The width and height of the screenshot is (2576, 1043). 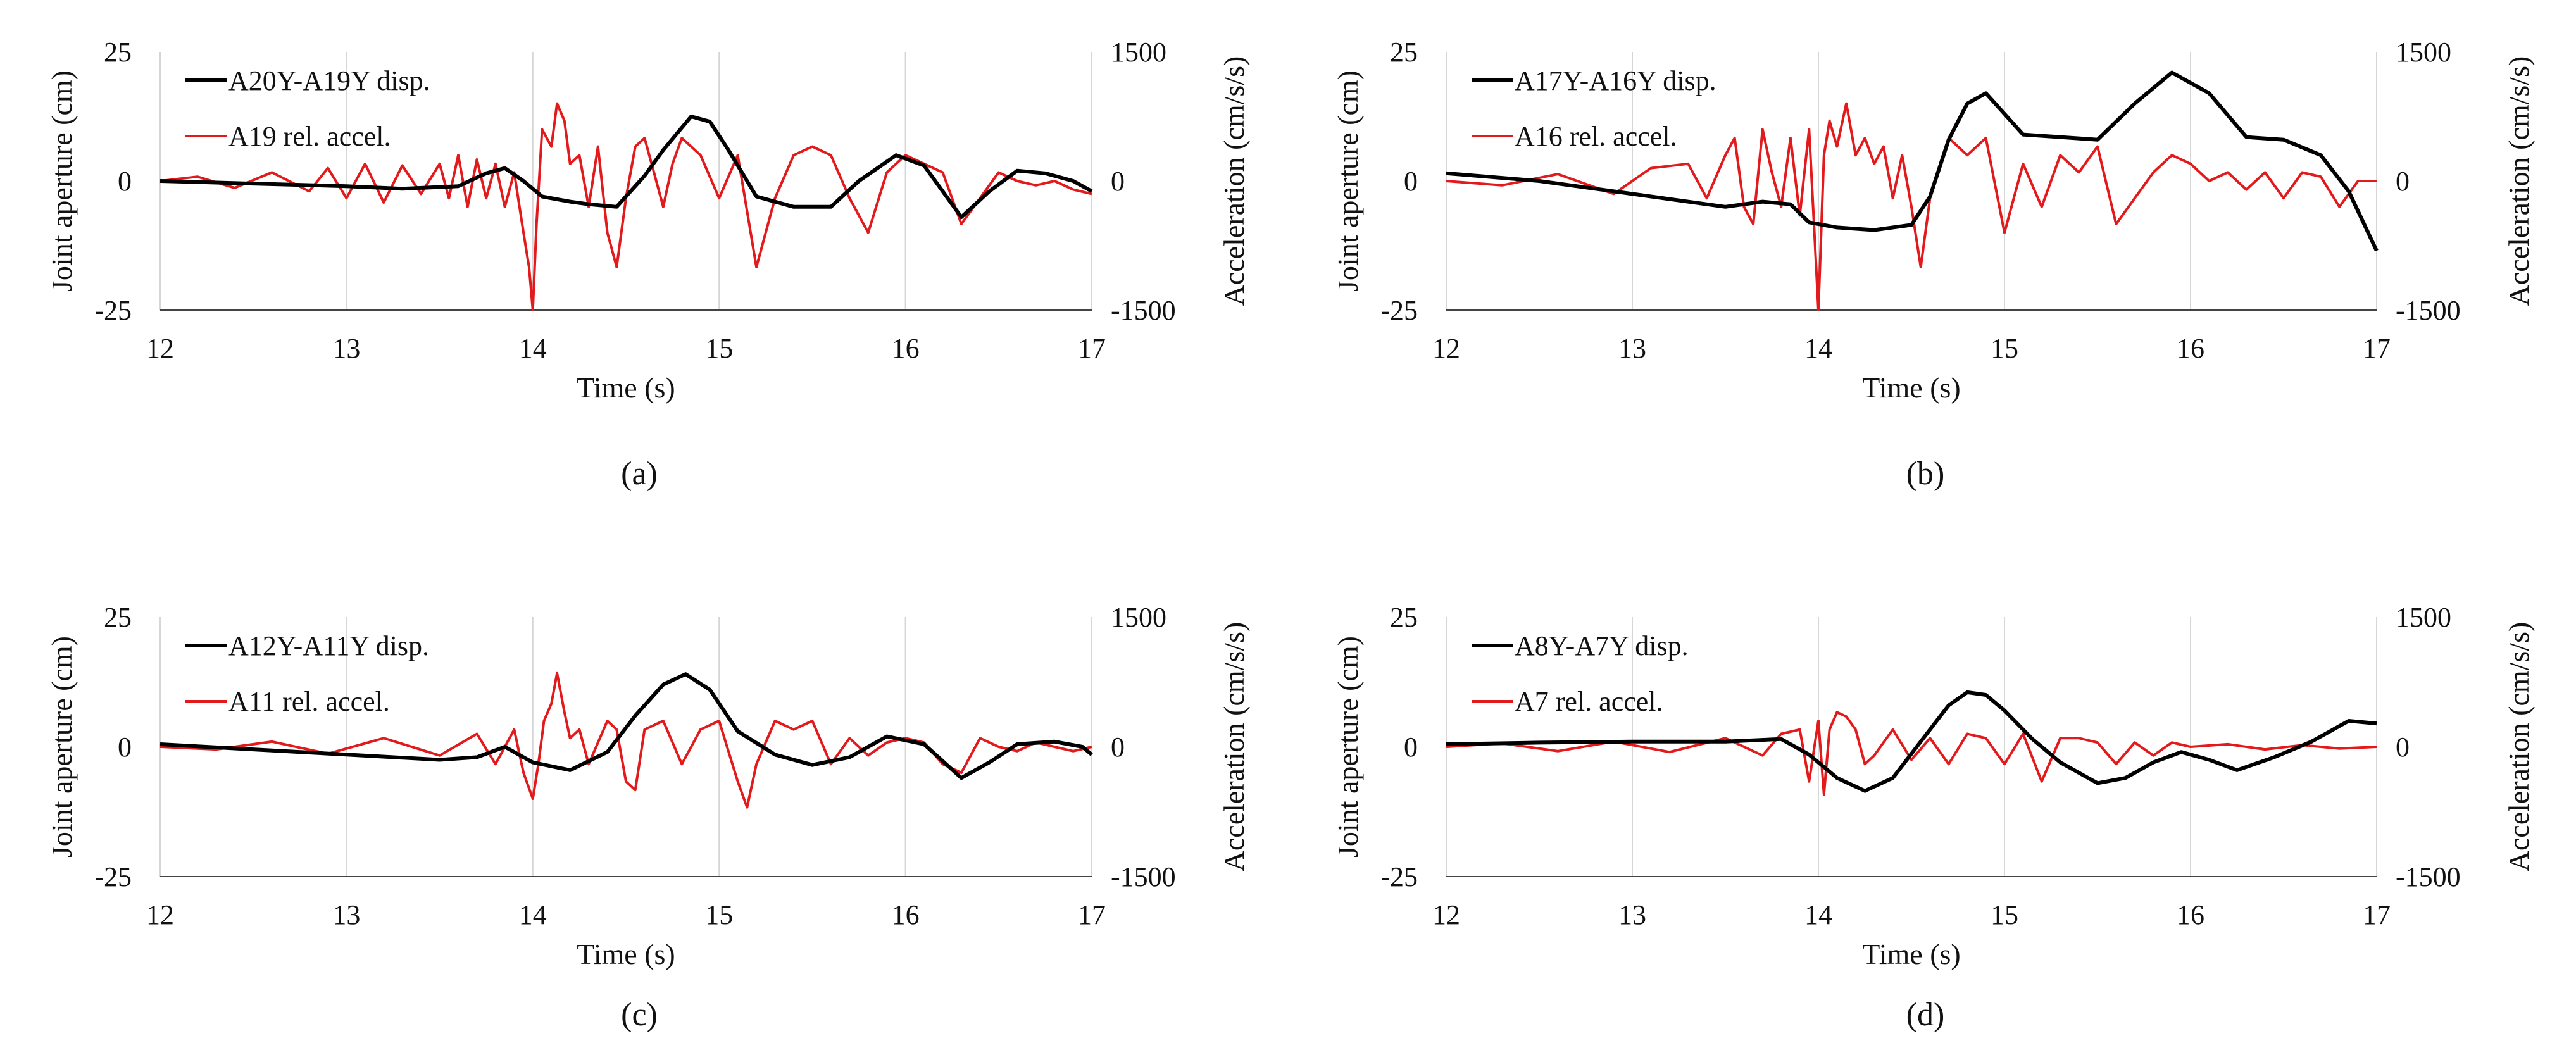 I want to click on legend-entry: A16 rel. accel., so click(x=1596, y=136).